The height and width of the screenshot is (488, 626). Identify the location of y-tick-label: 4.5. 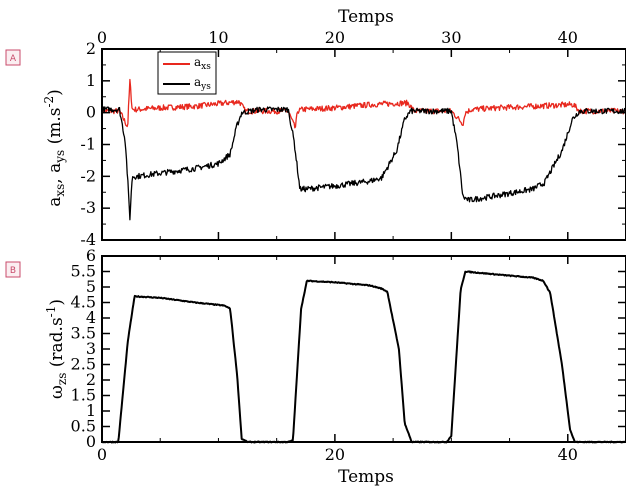
(83, 302).